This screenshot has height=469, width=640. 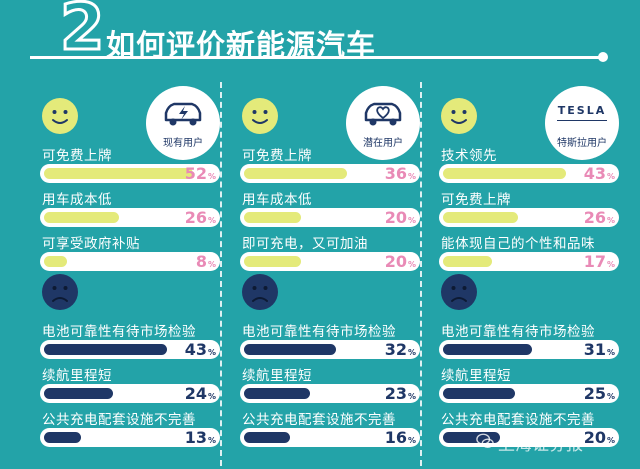 What do you see at coordinates (77, 200) in the screenshot?
I see `metric-label: 用车成本低` at bounding box center [77, 200].